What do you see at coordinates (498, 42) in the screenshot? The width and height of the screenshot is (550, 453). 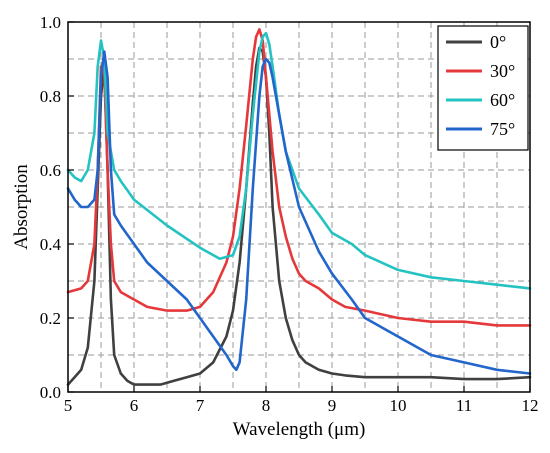 I see `legend-label-0: 0°` at bounding box center [498, 42].